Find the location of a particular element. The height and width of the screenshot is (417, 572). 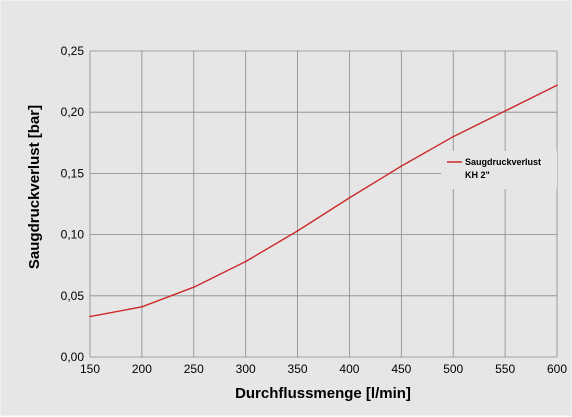

x-tick-label: 300 is located at coordinates (246, 369).